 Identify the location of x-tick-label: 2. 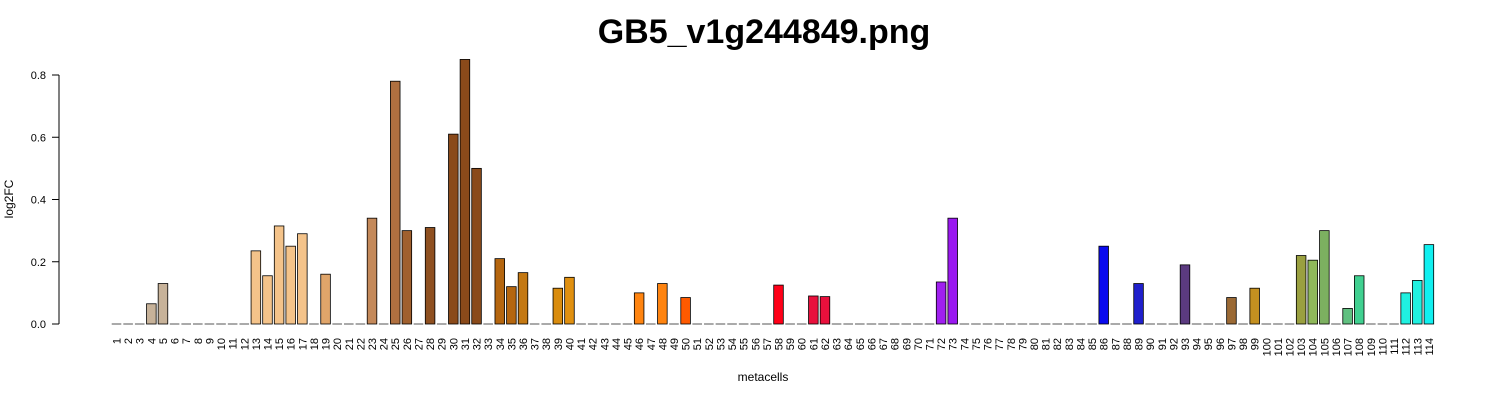
(129, 341).